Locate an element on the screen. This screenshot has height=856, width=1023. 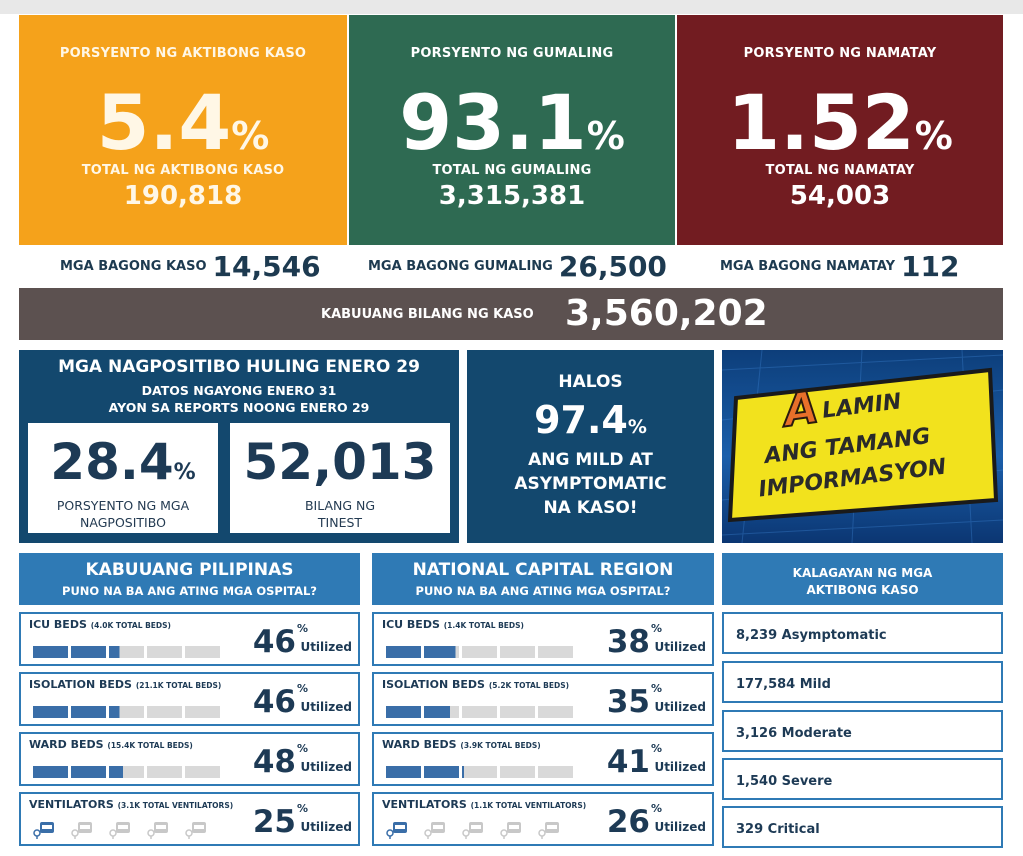
deaths-percent: 1.52% is located at coordinates (840, 122).